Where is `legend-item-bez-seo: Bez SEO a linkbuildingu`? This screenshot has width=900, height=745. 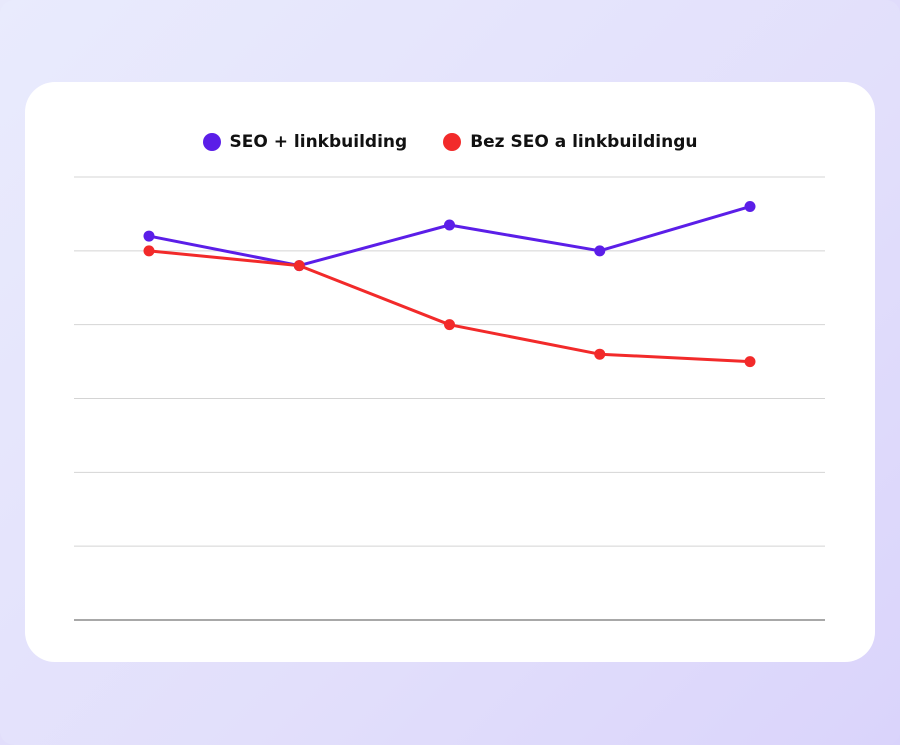 legend-item-bez-seo: Bez SEO a linkbuildingu is located at coordinates (570, 142).